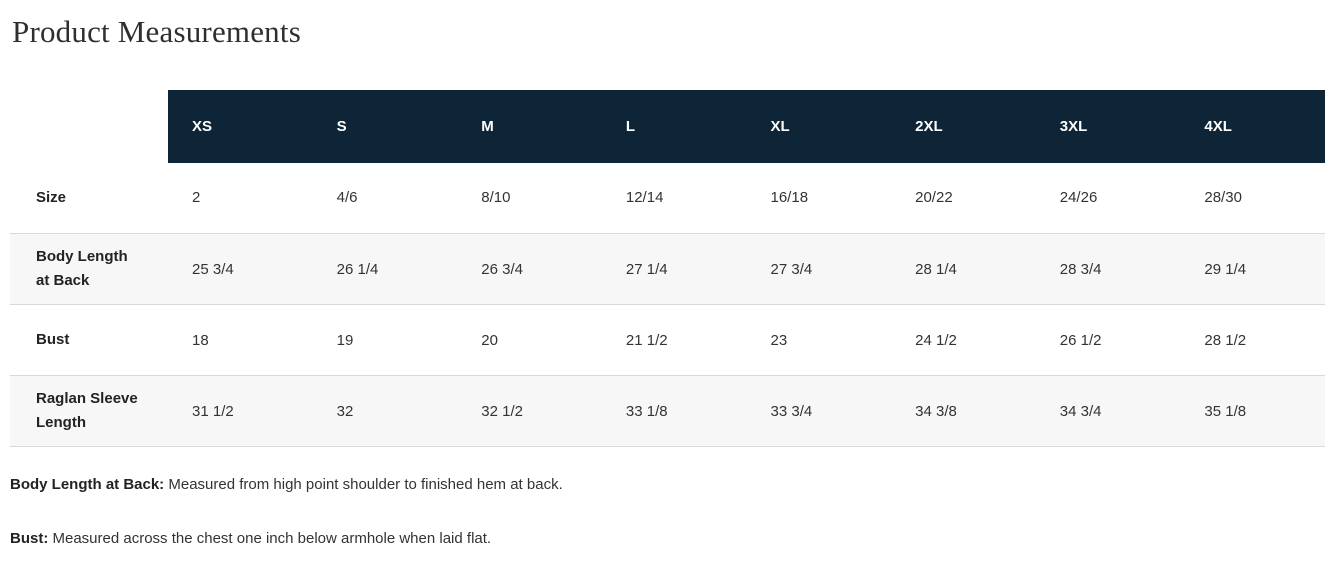  Describe the element at coordinates (200, 340) in the screenshot. I see `measurement-cell: 18` at that location.